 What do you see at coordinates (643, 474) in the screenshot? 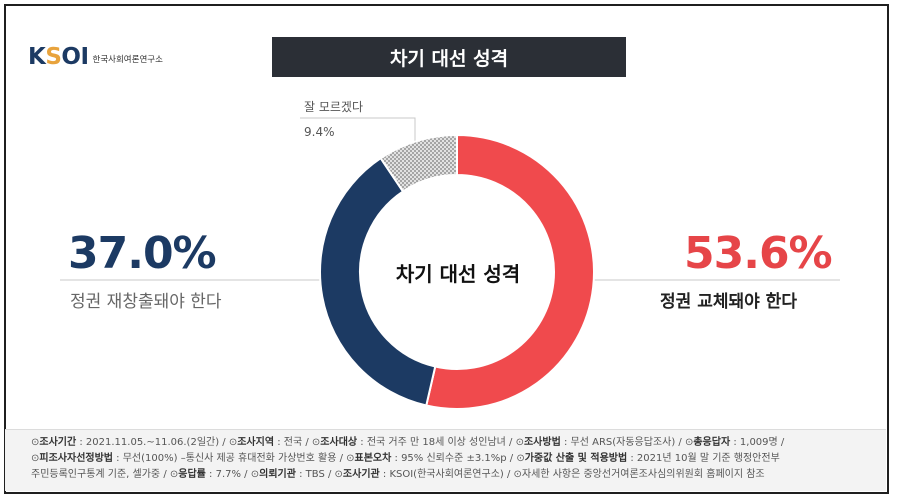
I see `footer-note: 자세한 사항은 중앙선거여론조사심의위원회 홈페이지 참조` at bounding box center [643, 474].